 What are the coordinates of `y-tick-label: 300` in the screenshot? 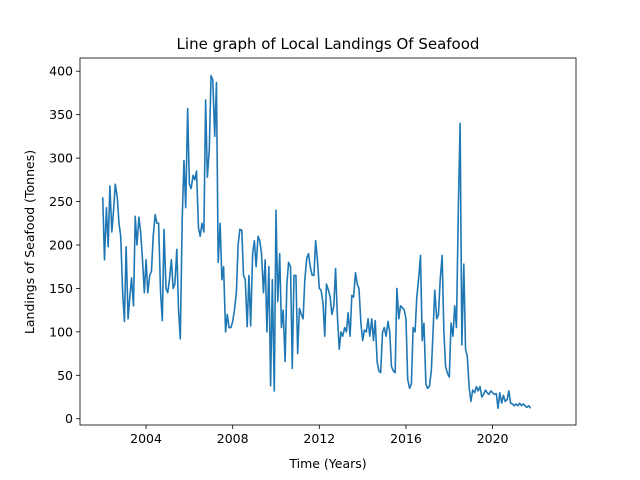 It's located at (61, 158).